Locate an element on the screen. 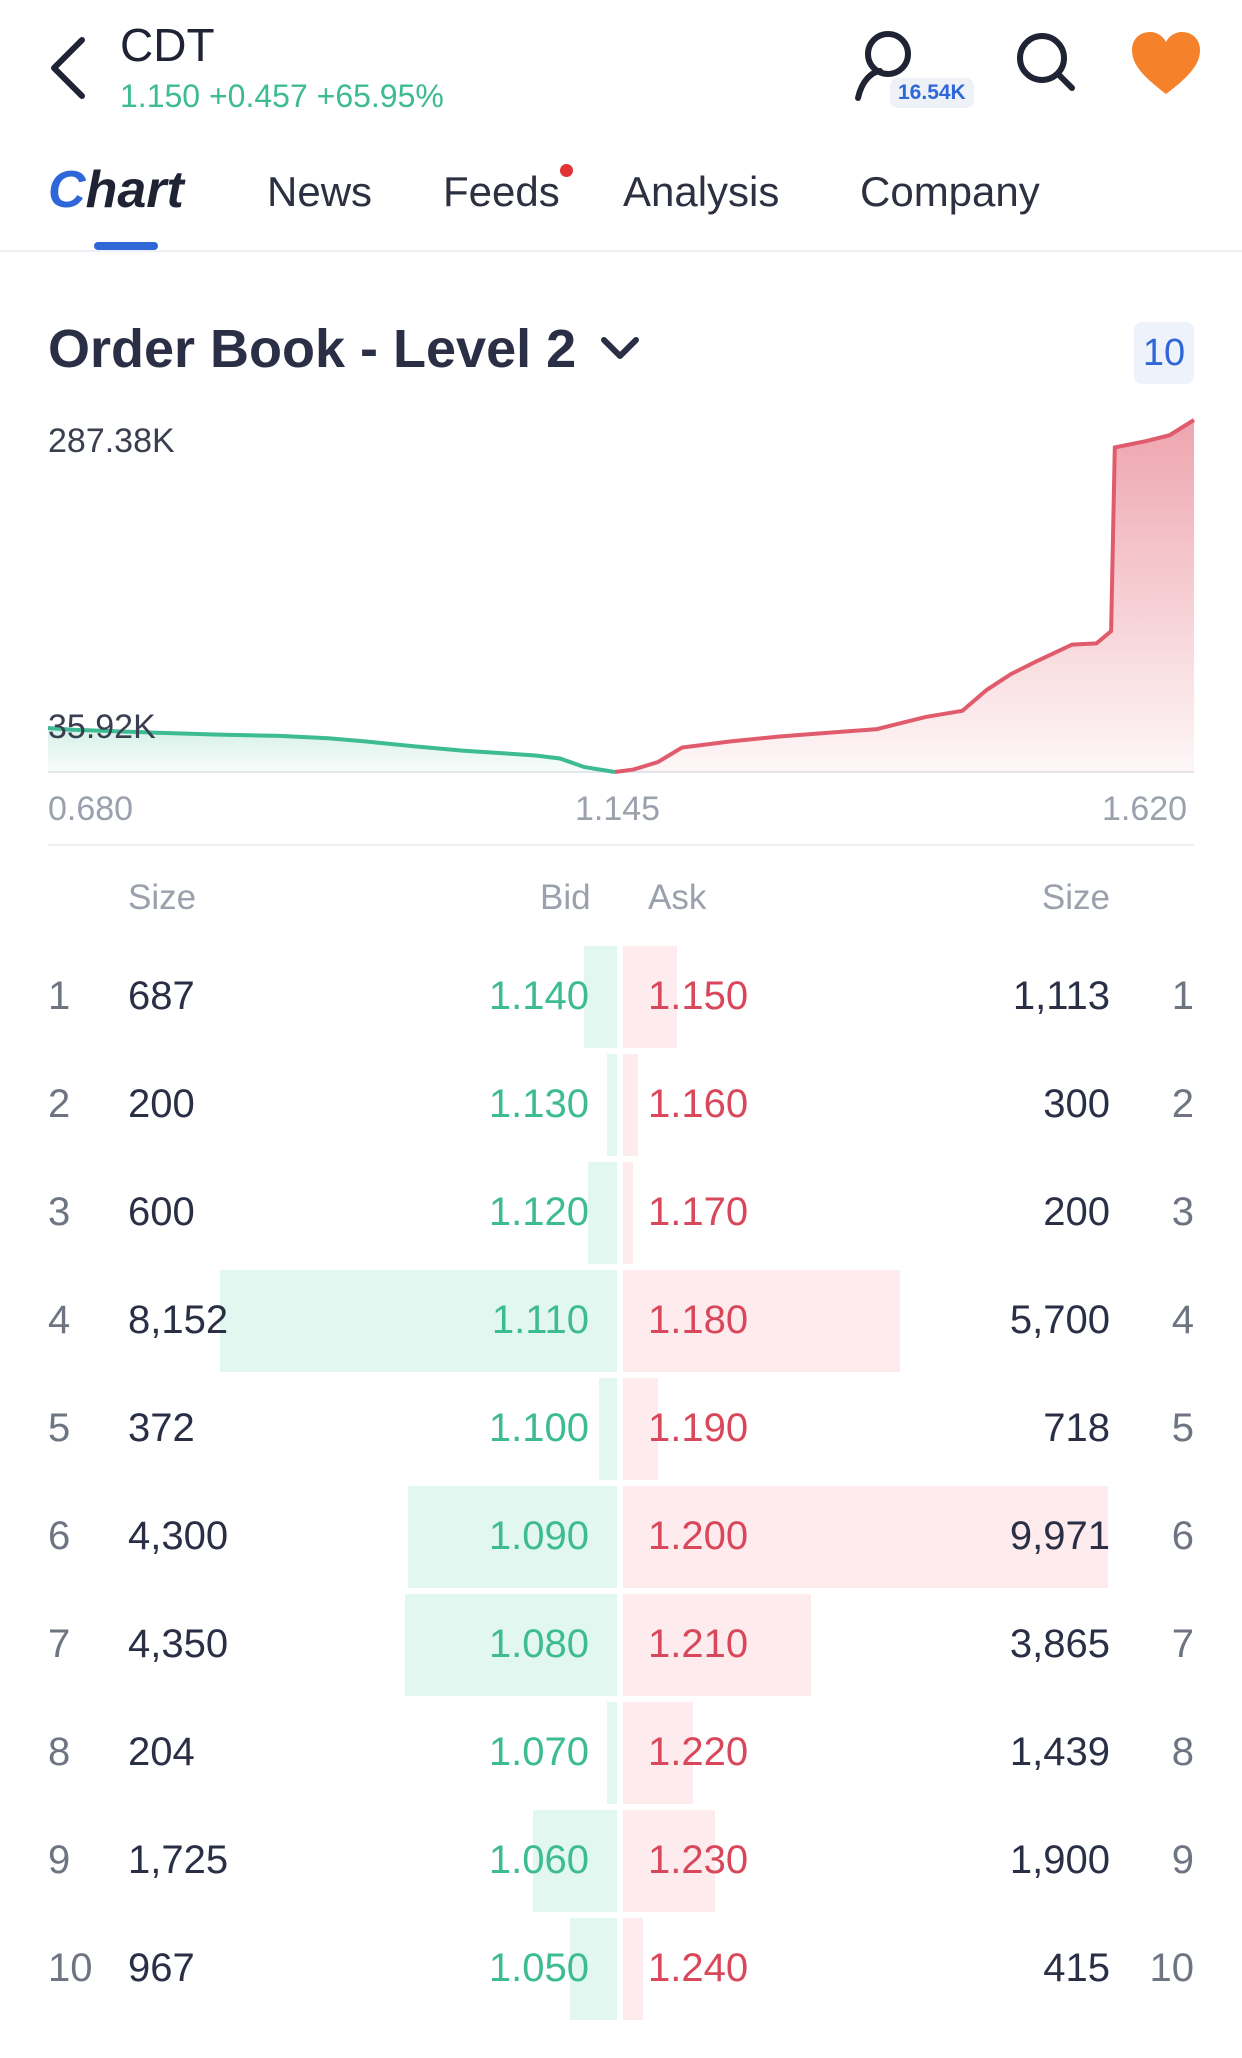 This screenshot has height=2058, width=1242. order-book-row: 4 8,152 1.110 1.180 5,700 4 is located at coordinates (621, 1322).